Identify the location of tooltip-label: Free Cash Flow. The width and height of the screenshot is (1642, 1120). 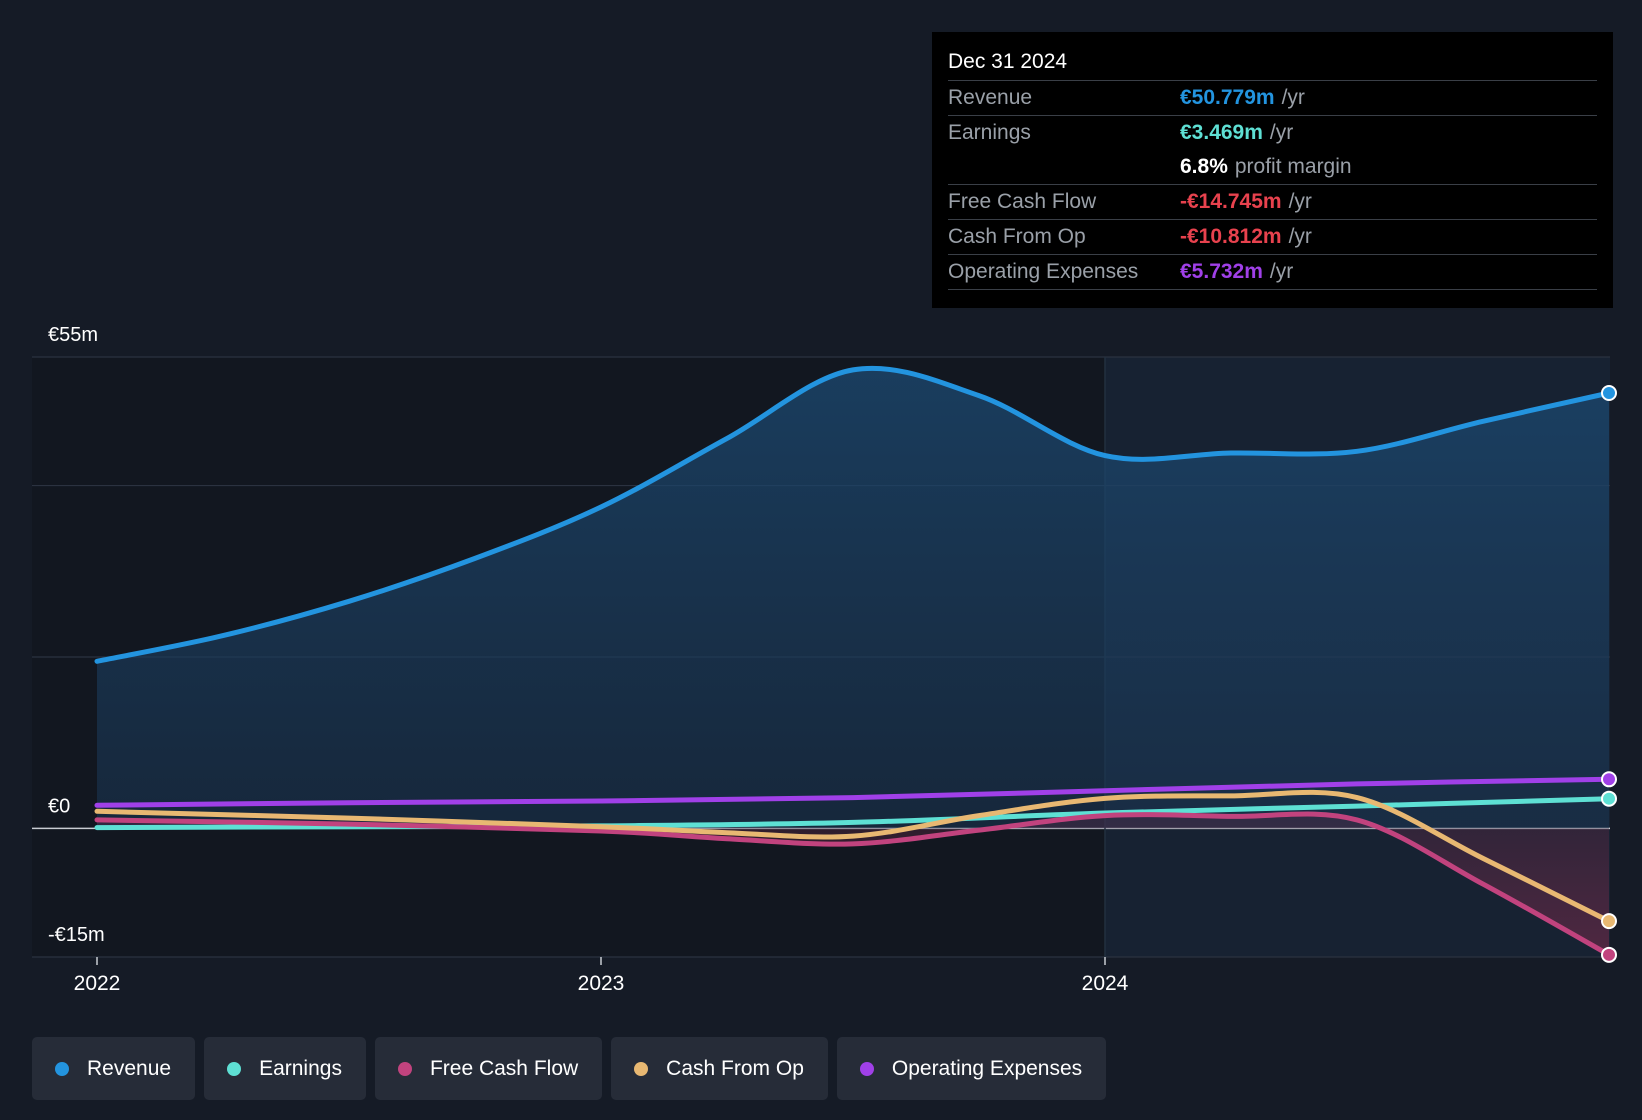
(1022, 201).